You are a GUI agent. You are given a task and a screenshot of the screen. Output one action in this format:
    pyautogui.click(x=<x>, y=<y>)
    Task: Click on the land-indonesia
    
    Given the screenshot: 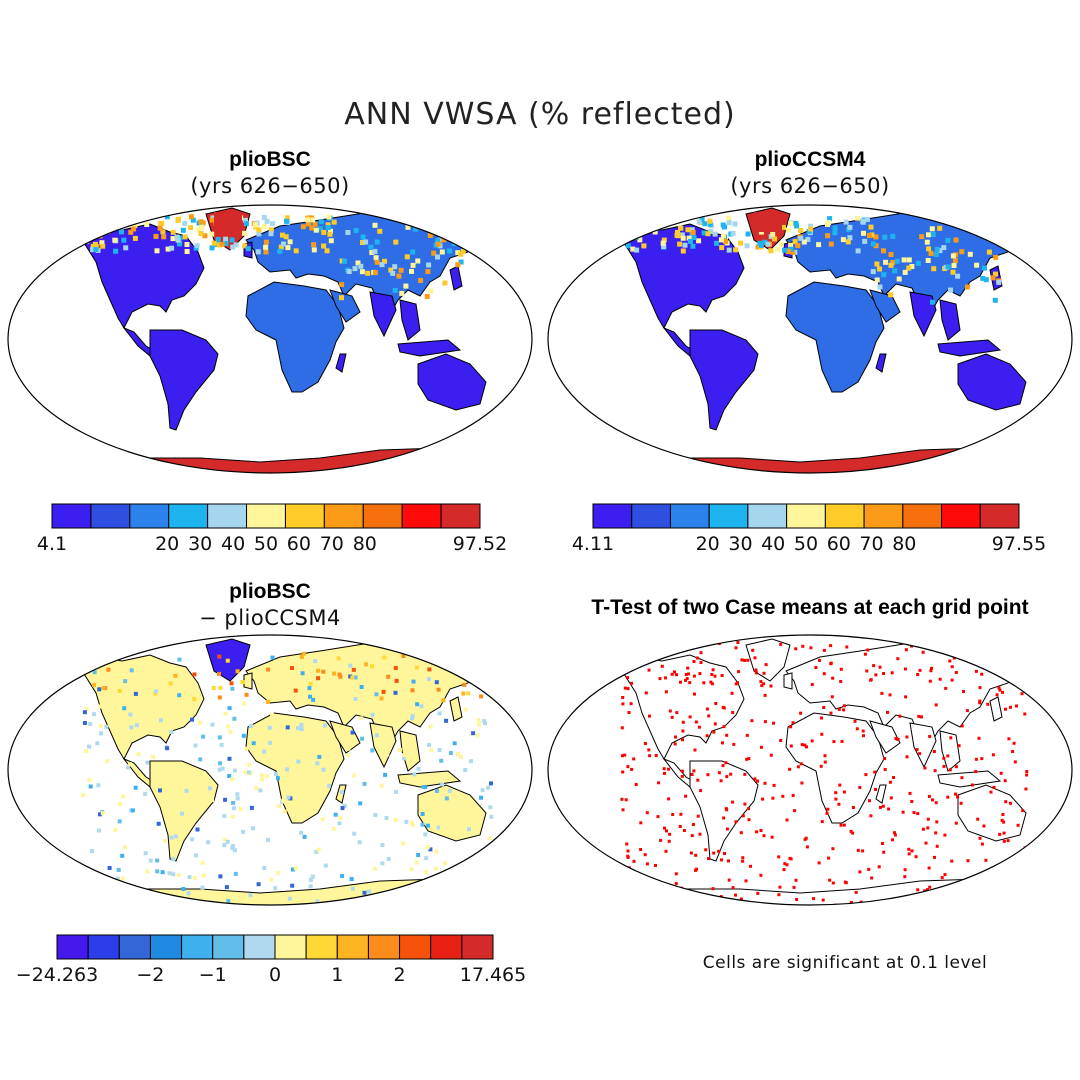 What is the action you would take?
    pyautogui.click(x=969, y=348)
    